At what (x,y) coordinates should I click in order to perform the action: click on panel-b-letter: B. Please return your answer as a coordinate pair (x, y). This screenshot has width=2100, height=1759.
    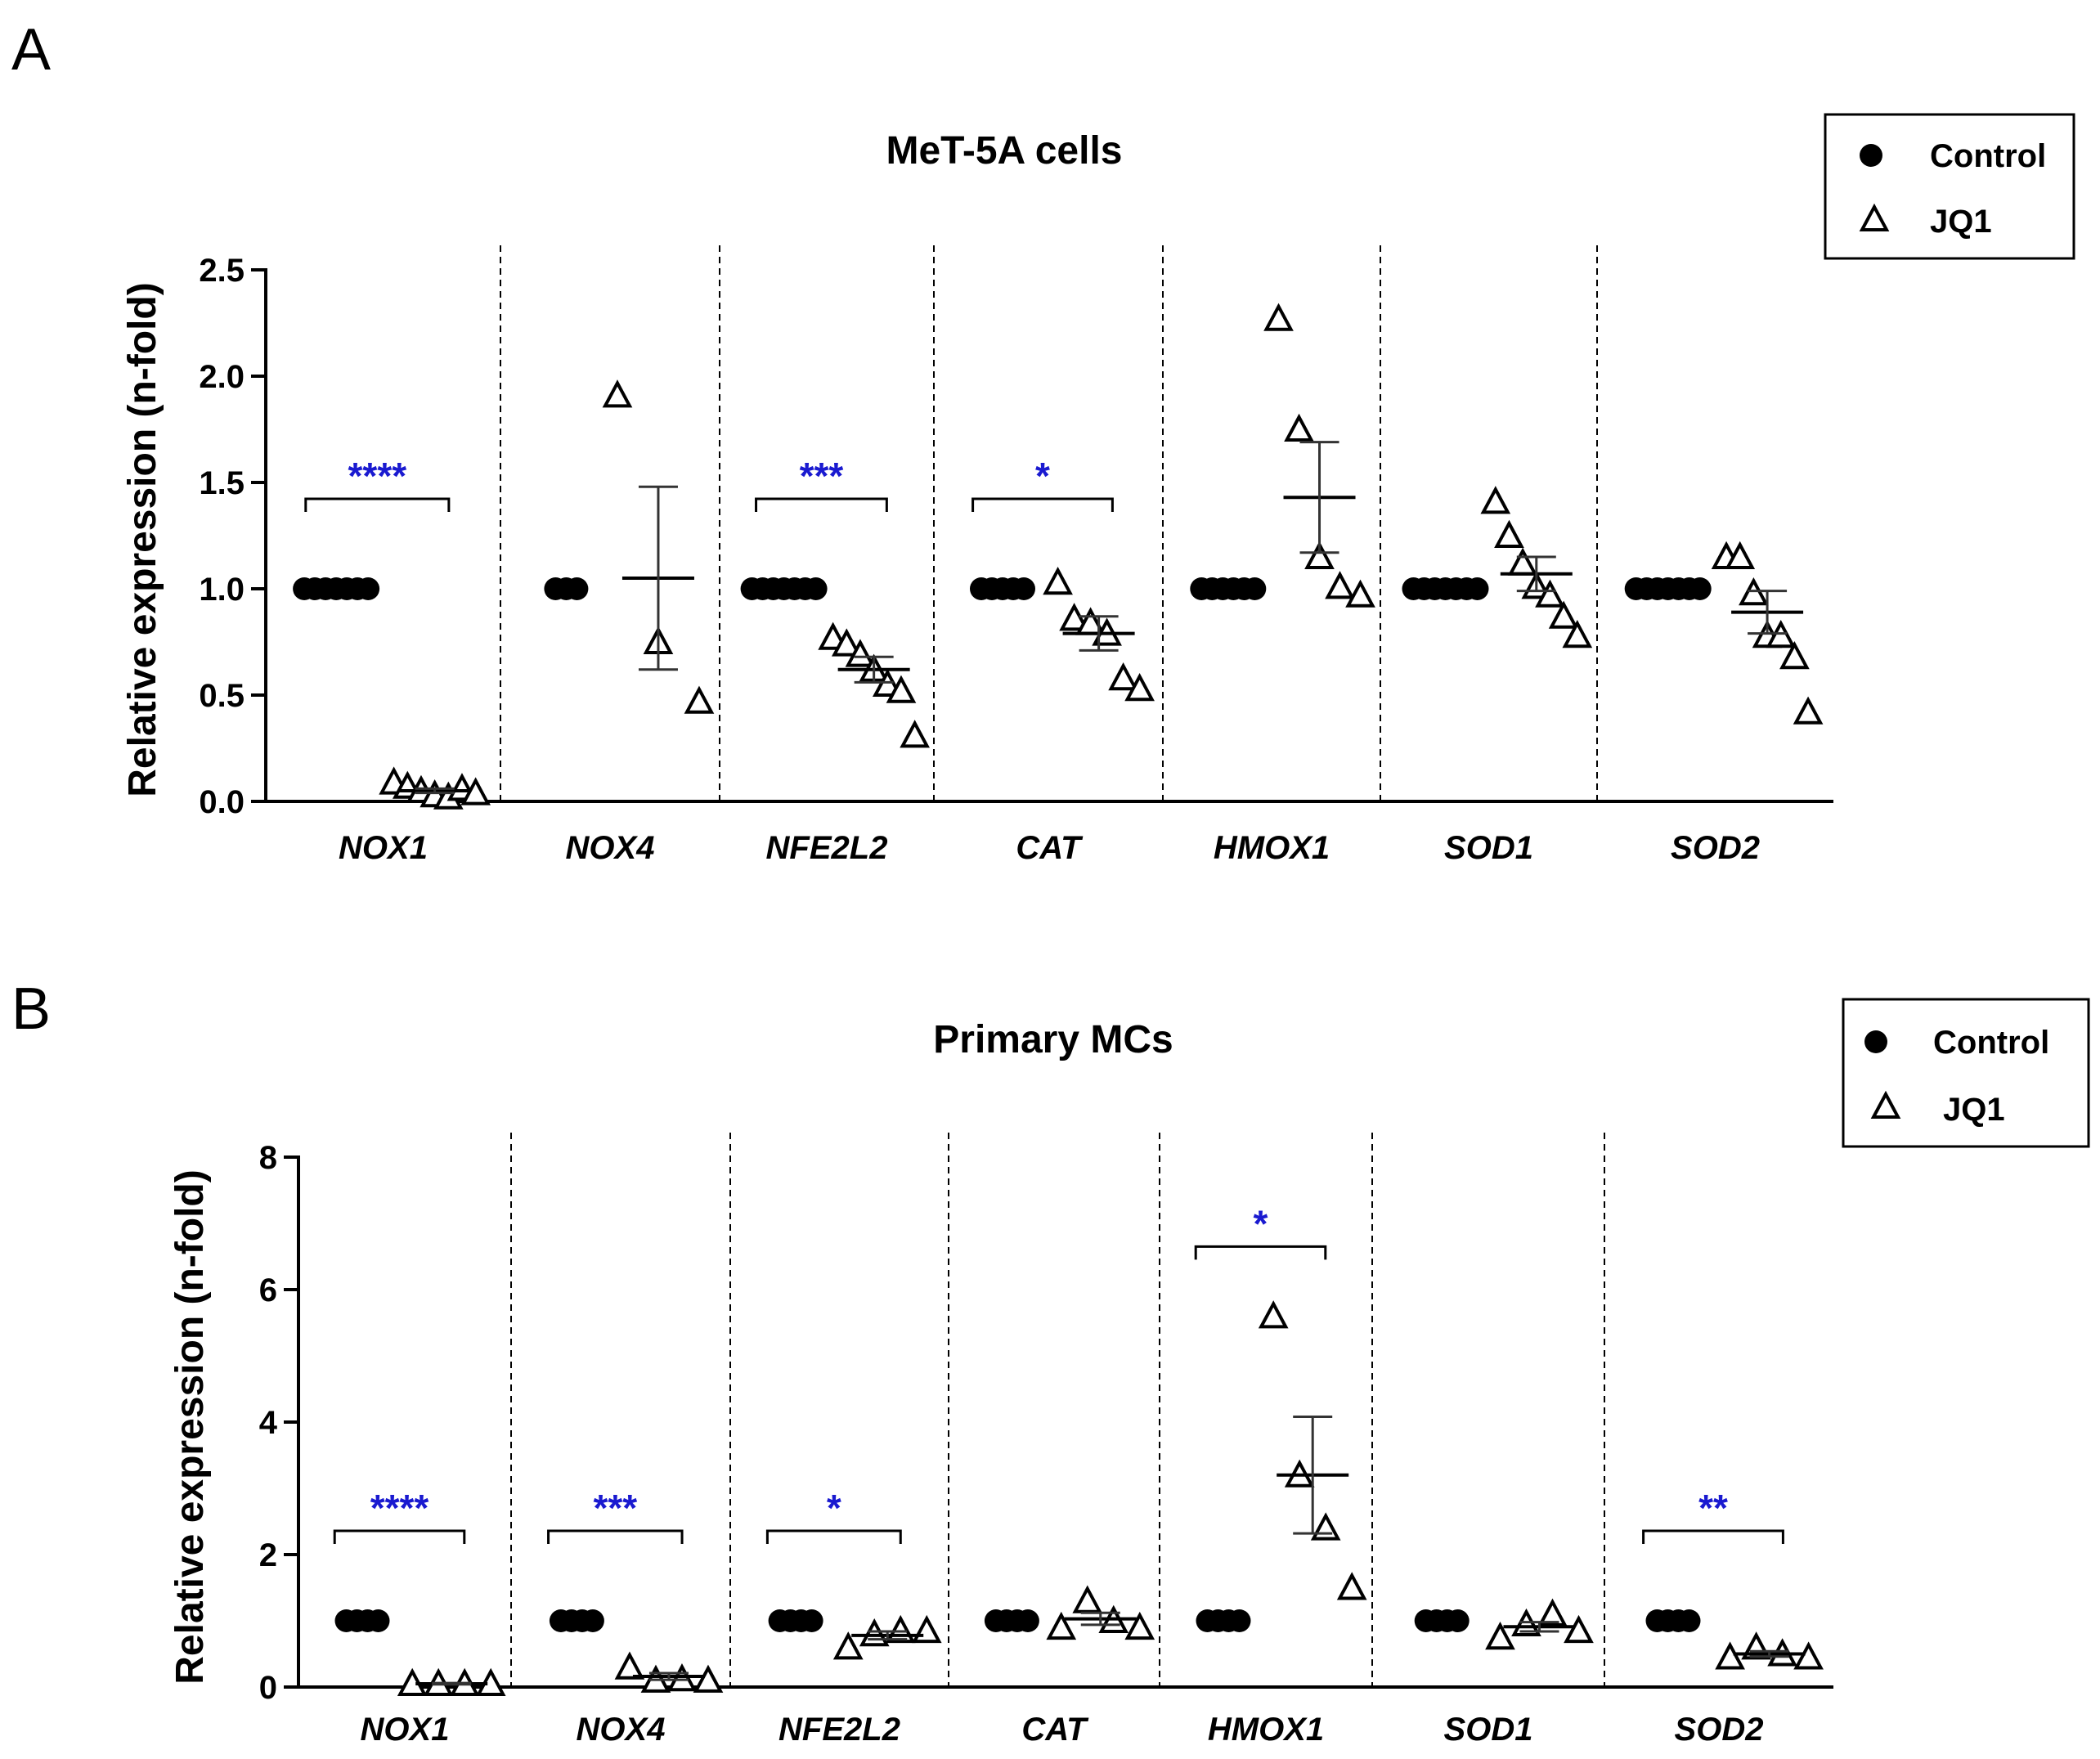
    Looking at the image, I should click on (31, 1009).